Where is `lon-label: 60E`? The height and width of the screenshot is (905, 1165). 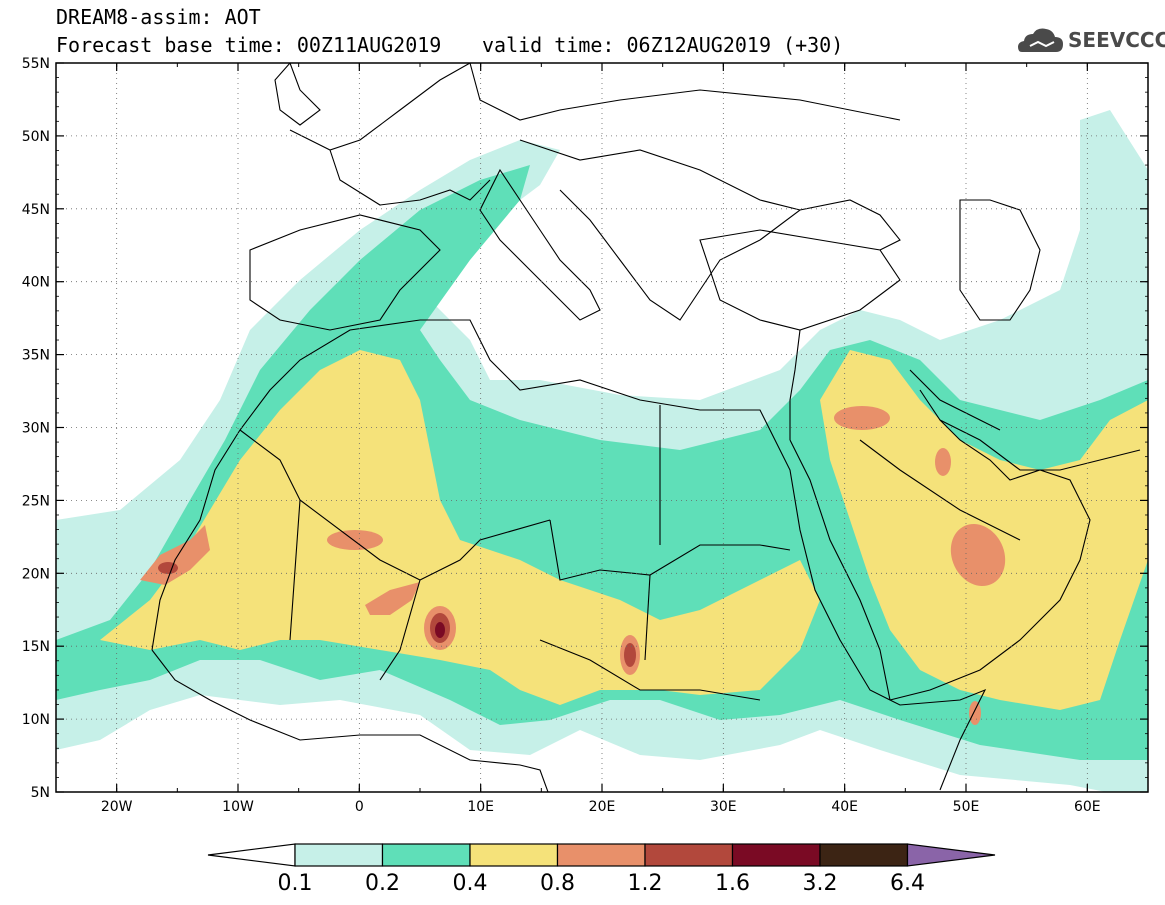
lon-label: 60E is located at coordinates (1087, 807).